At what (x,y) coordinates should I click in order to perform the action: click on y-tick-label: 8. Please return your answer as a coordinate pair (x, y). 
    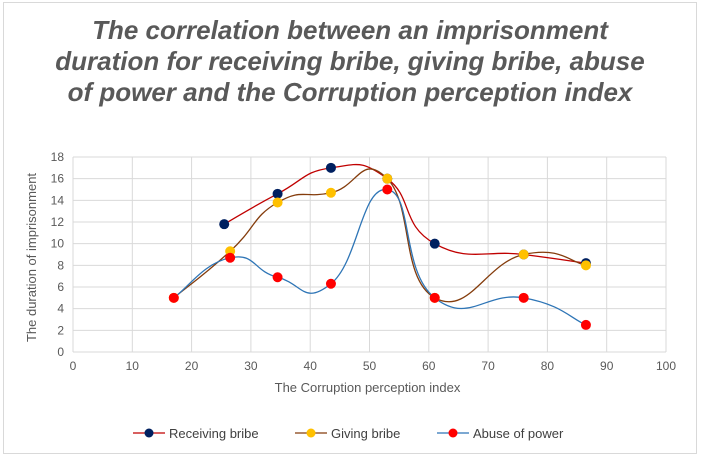
    Looking at the image, I should click on (60, 265).